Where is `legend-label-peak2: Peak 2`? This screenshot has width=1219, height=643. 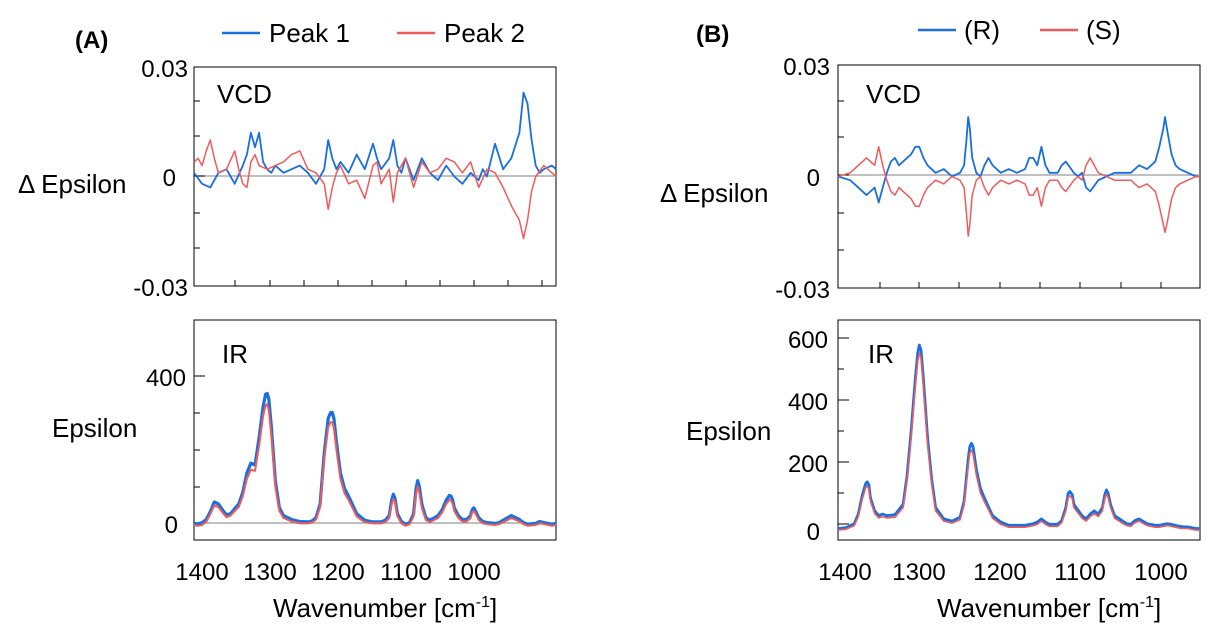
legend-label-peak2: Peak 2 is located at coordinates (484, 33).